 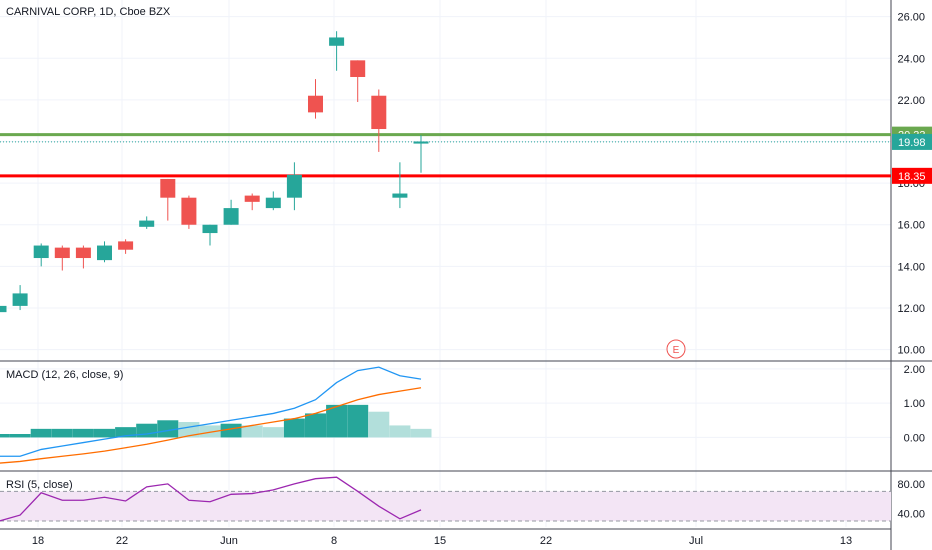 What do you see at coordinates (211, 499) in the screenshot?
I see `rsi-line` at bounding box center [211, 499].